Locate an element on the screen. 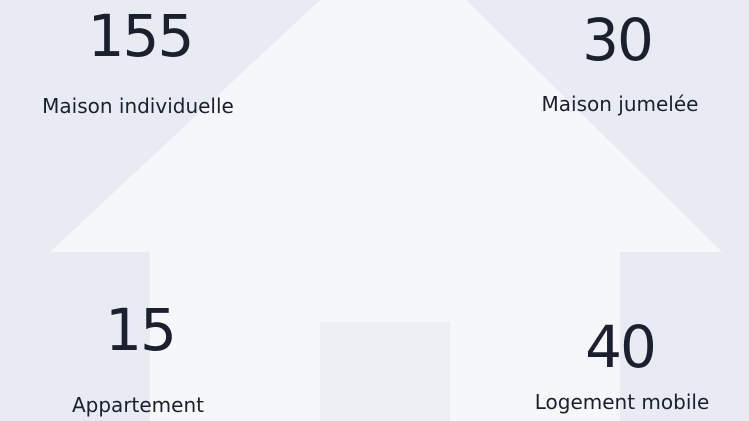 This screenshot has width=749, height=421. count: 40 is located at coordinates (620, 347).